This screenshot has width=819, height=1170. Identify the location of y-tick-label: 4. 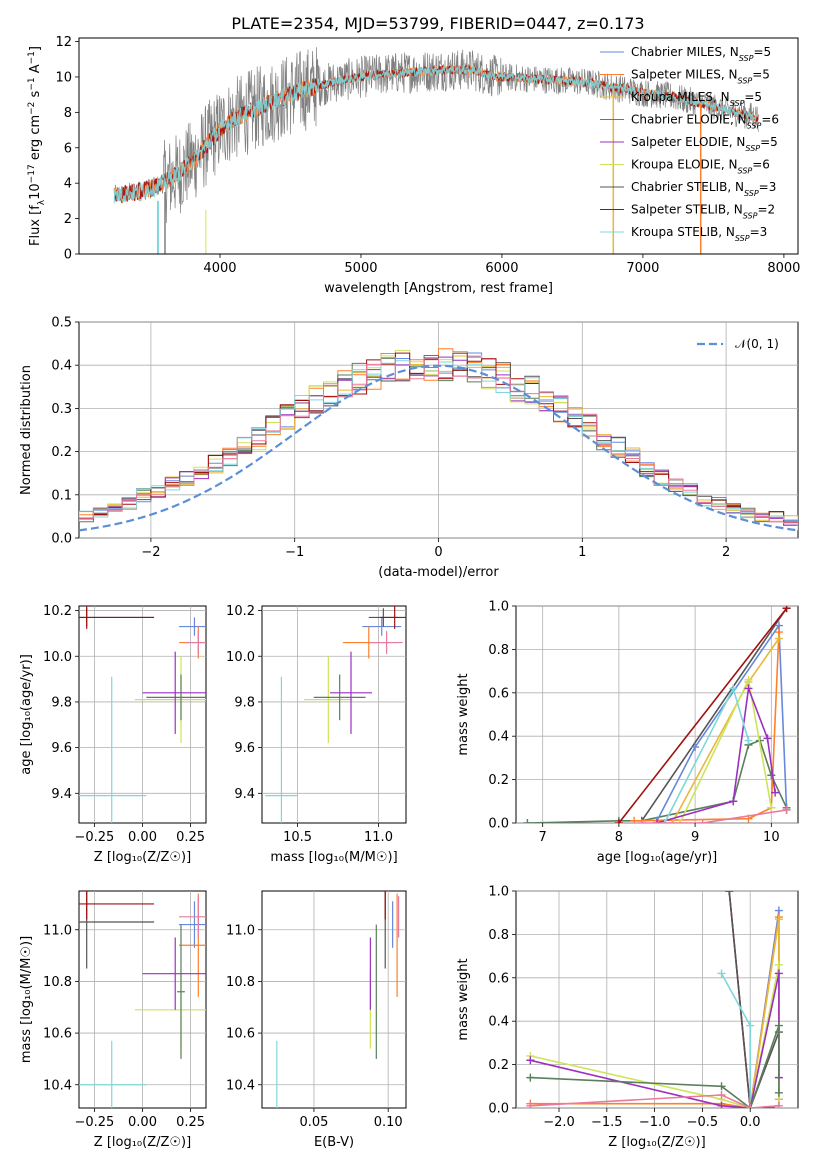
(68, 184).